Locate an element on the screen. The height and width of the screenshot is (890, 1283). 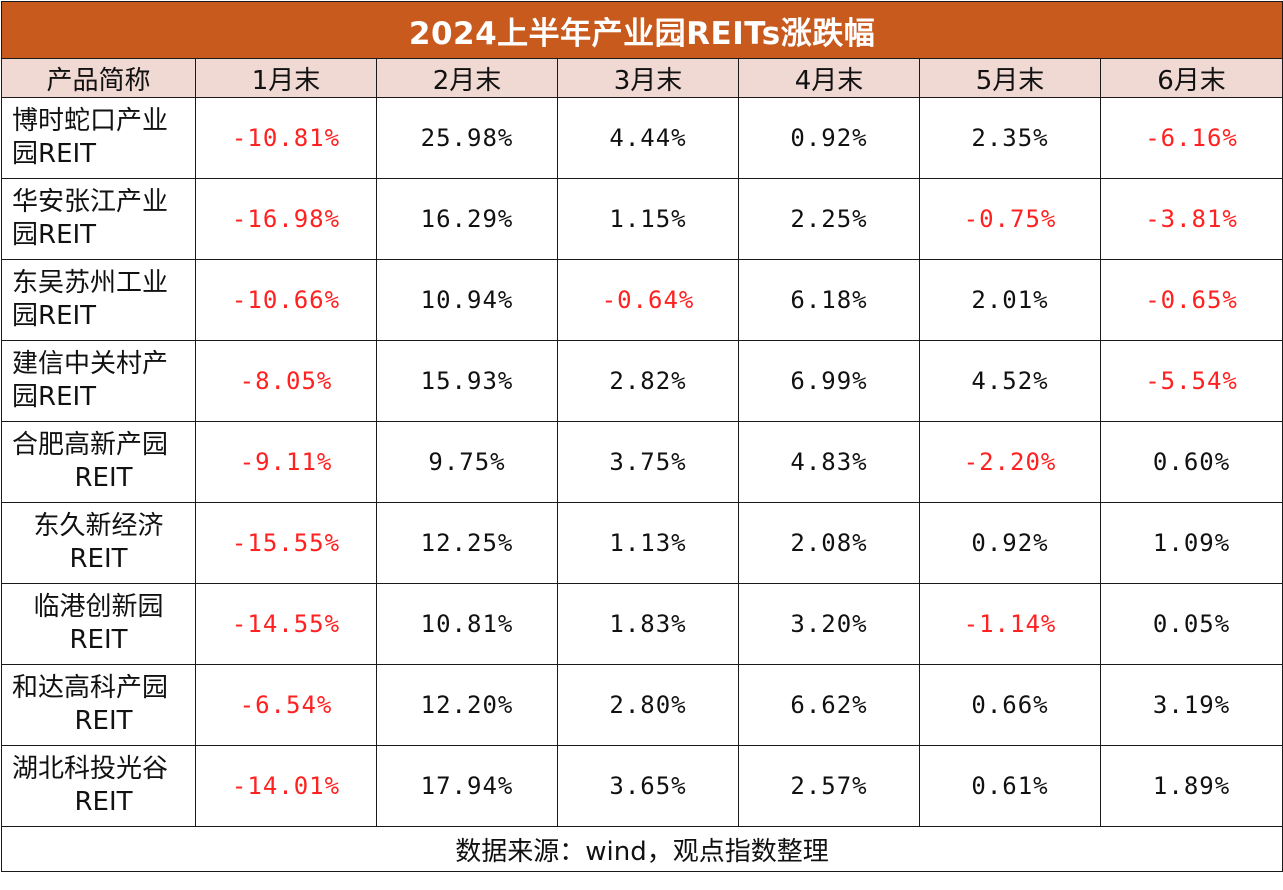
product-name-cell: 湖北科投光谷 REIT is located at coordinates (98, 786).